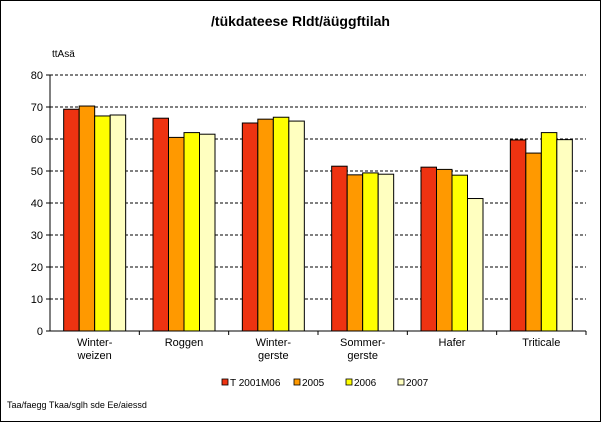  Describe the element at coordinates (452, 343) in the screenshot. I see `x-category-label: Hafer` at that location.